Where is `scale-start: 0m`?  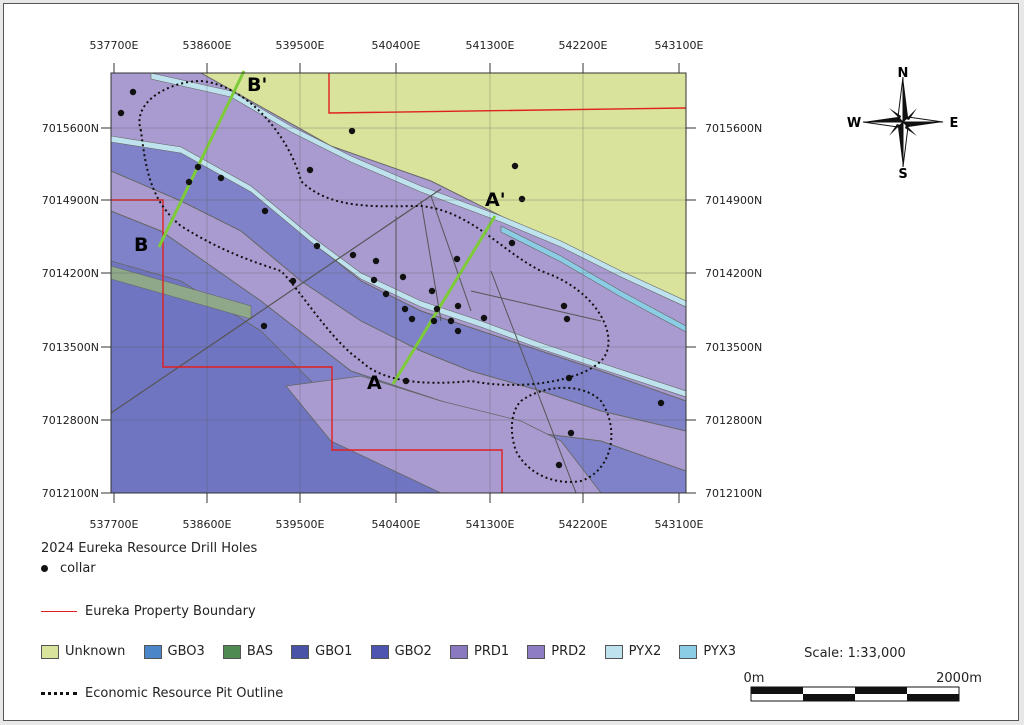
scale-start: 0m is located at coordinates (754, 678).